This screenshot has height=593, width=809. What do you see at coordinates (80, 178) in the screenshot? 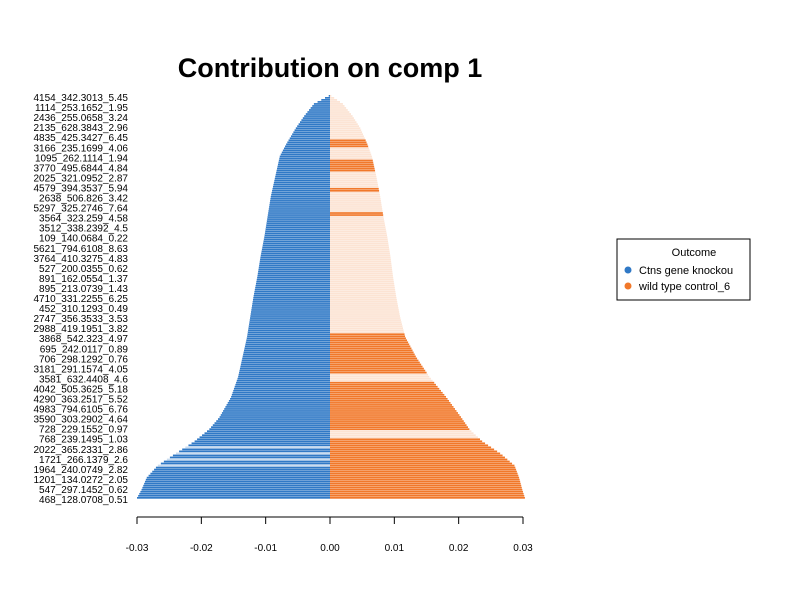
I see `feature-label: 2025_321.0952_2.87` at bounding box center [80, 178].